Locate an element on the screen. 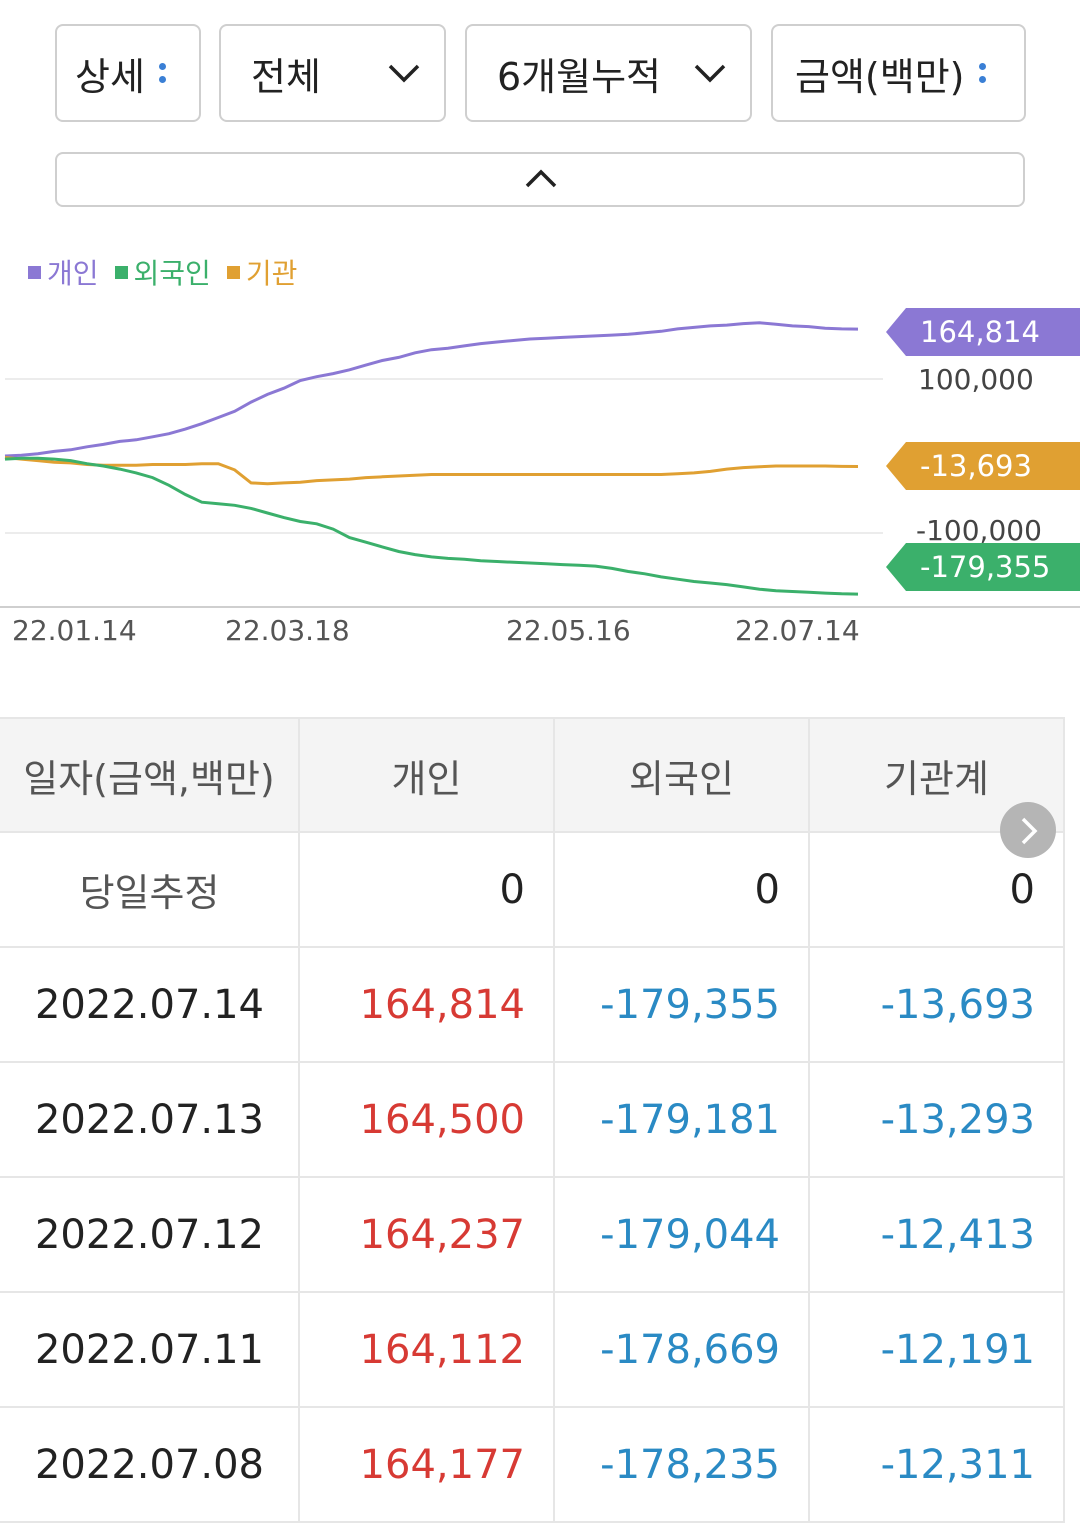 The width and height of the screenshot is (1080, 1523). cell-institution: -13,693 is located at coordinates (937, 1005).